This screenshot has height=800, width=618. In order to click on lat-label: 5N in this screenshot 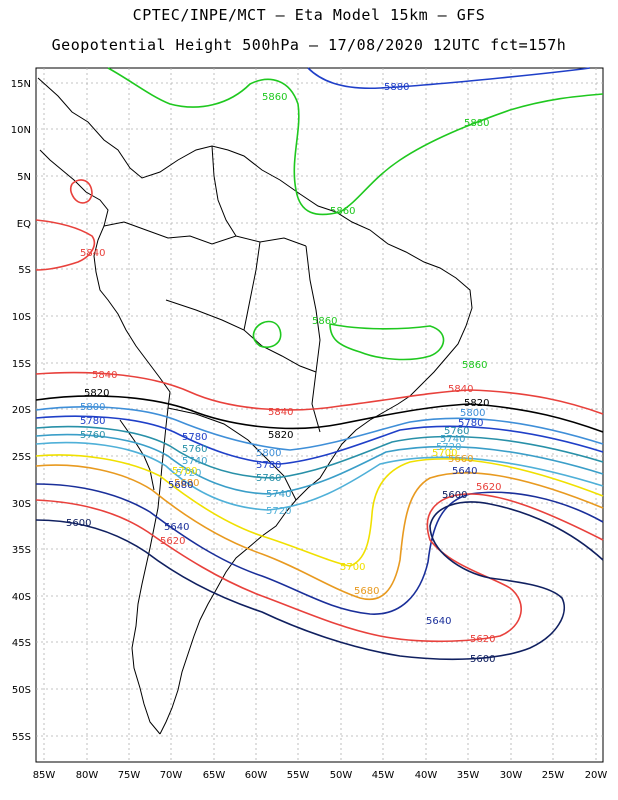, I will do `click(24, 177)`.